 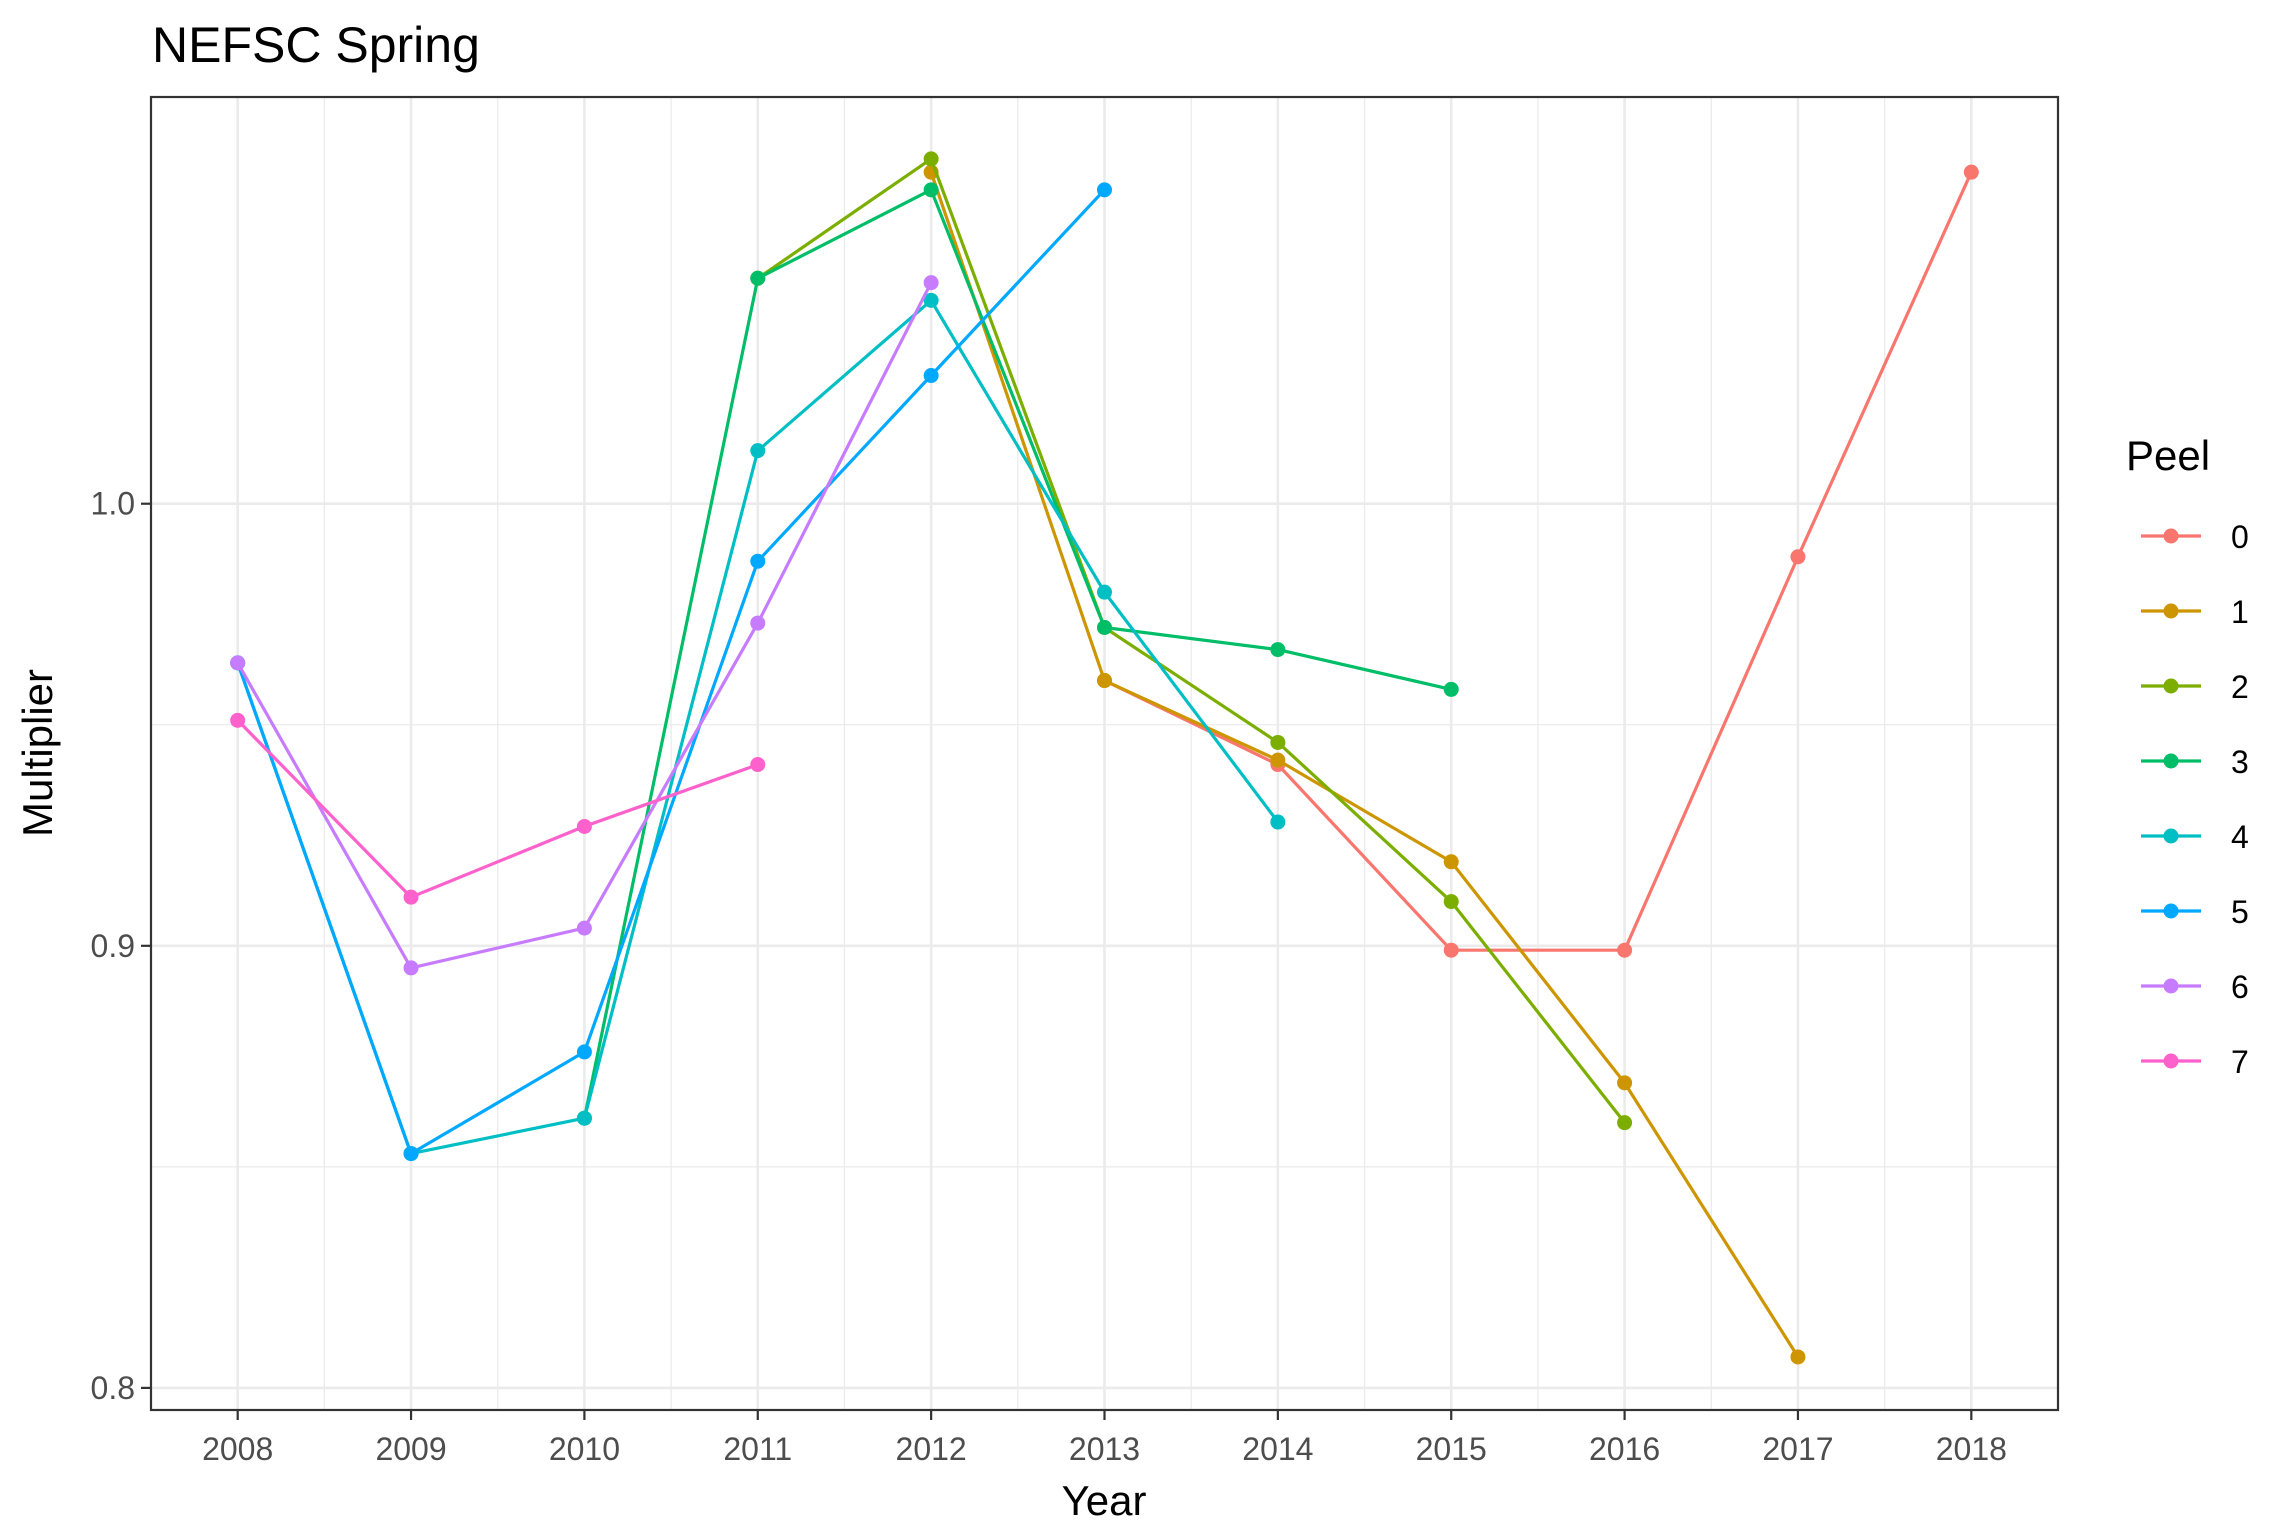 I want to click on x-axis-title: Year, so click(x=1104, y=1500).